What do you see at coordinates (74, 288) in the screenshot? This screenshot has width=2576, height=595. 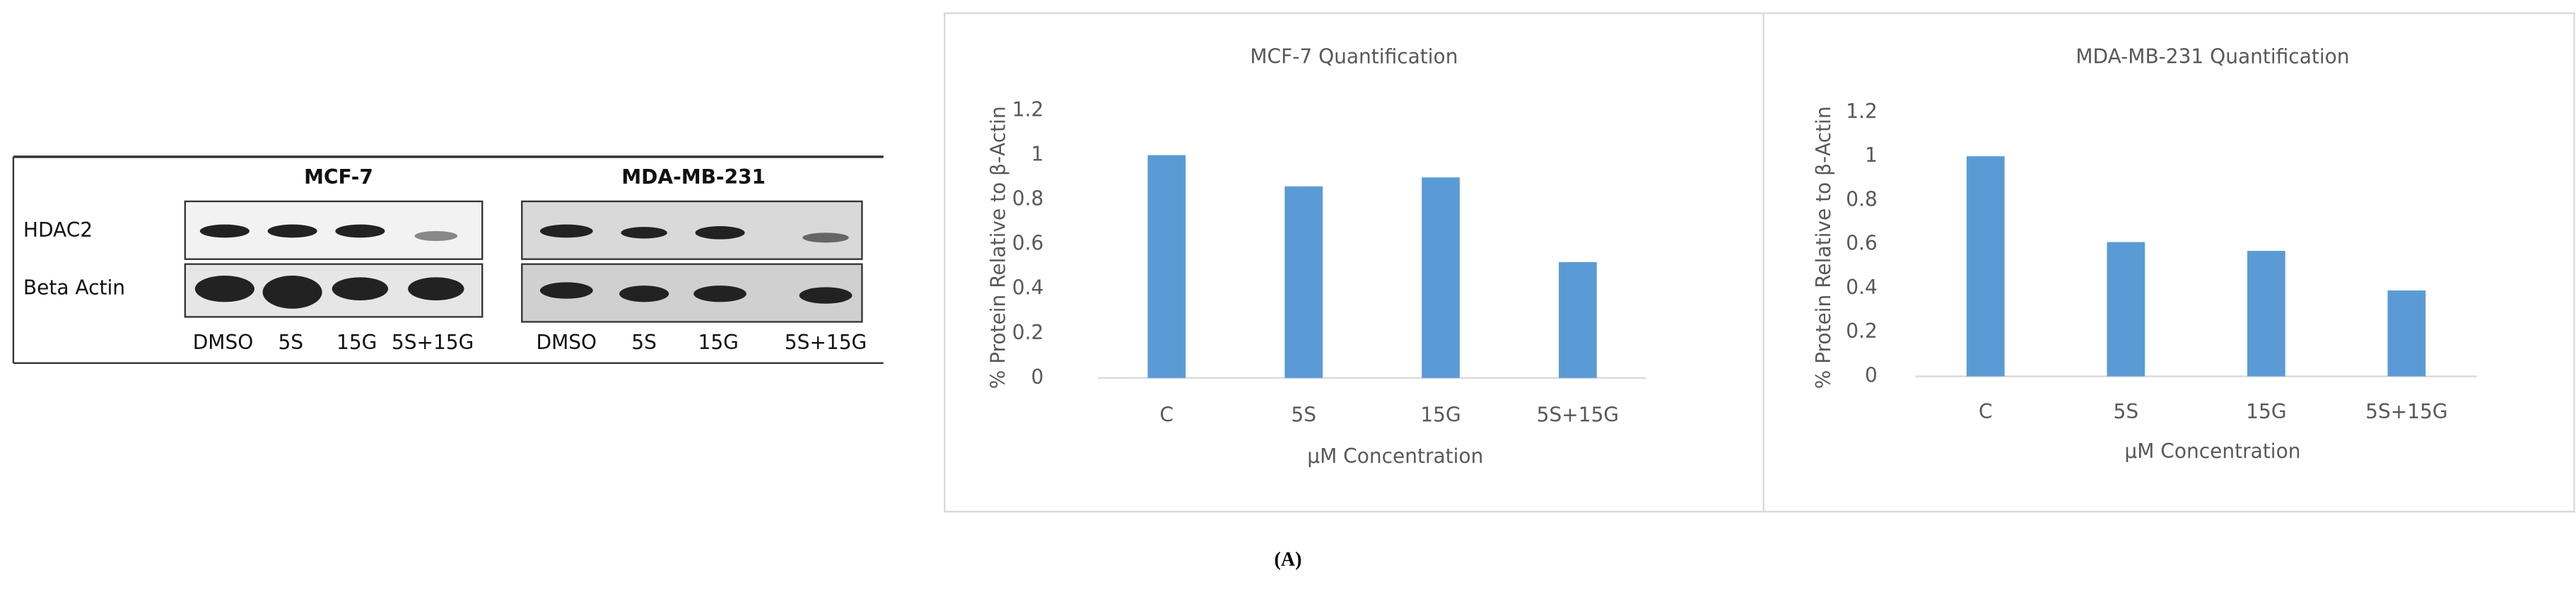 I see `row-label: Beta Actin` at bounding box center [74, 288].